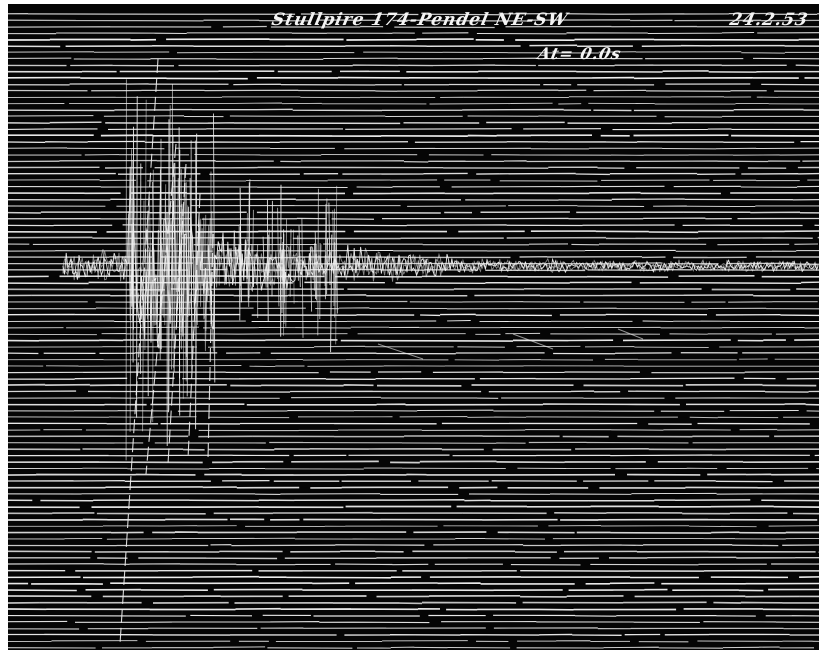 Image resolution: width=819 pixels, height=654 pixels. What do you see at coordinates (769, 20) in the screenshot?
I see `handwritten-date: 24.2.53` at bounding box center [769, 20].